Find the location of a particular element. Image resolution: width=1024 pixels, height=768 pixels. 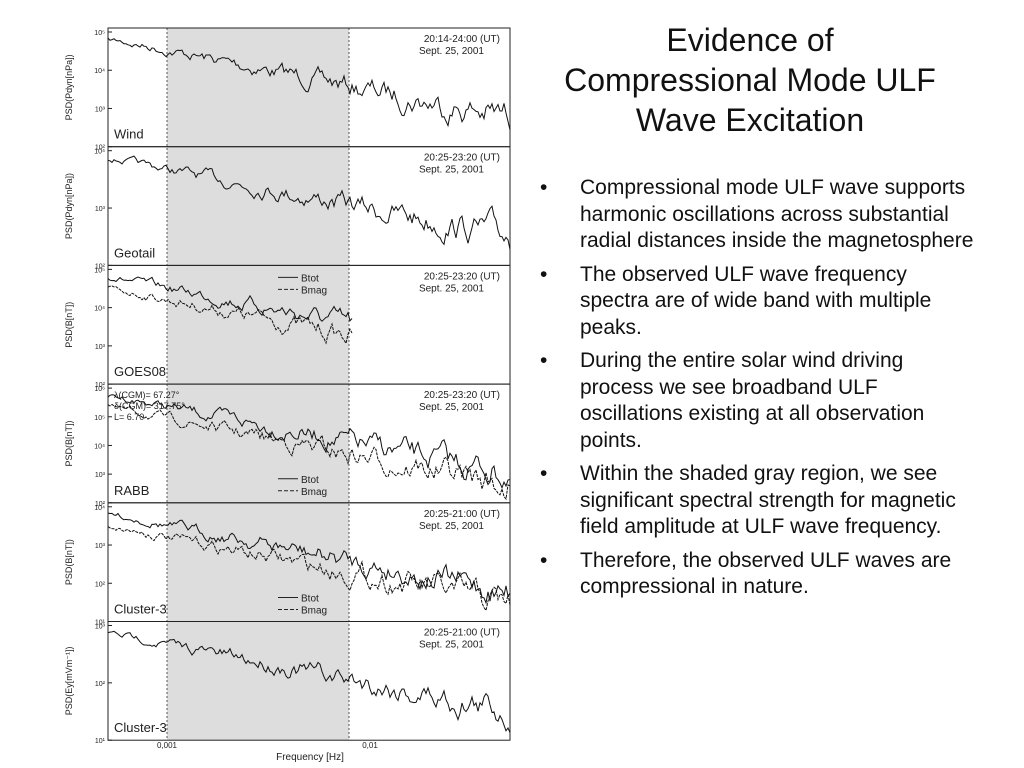

annotation: δ(CGM)= 317.75° is located at coordinates (149, 406).